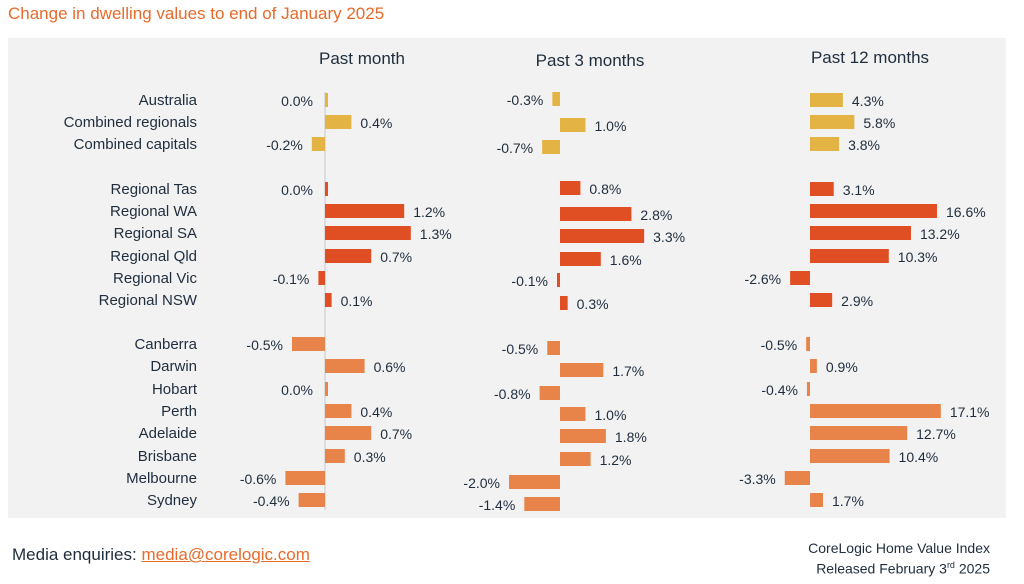 This screenshot has width=1024, height=584. Describe the element at coordinates (179, 411) in the screenshot. I see `category-label: Perth` at that location.